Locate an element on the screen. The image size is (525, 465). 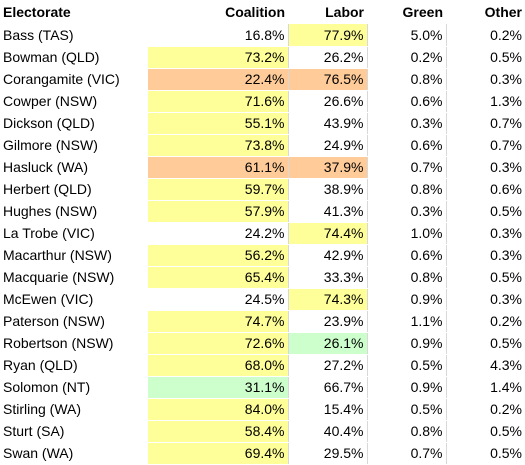
electorate-cell: Sturt (SA) is located at coordinates (74, 431).